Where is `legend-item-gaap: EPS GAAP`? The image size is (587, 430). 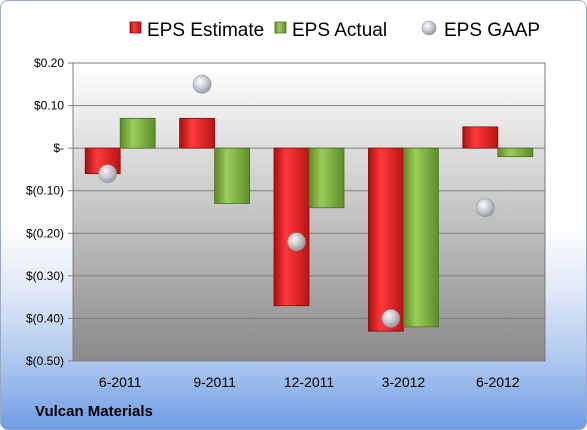 legend-item-gaap: EPS GAAP is located at coordinates (480, 30).